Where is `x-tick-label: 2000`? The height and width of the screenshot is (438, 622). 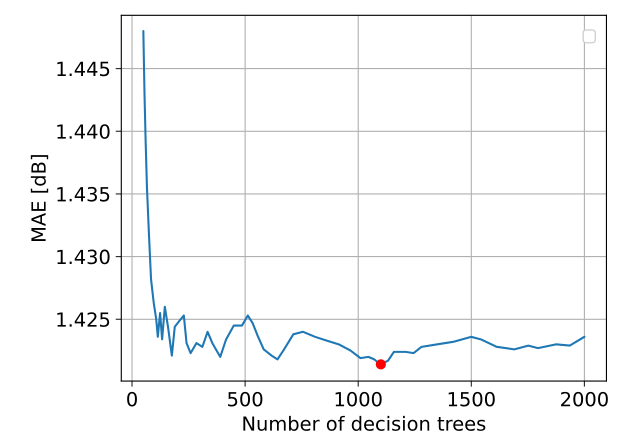
x-tick-label: 2000 is located at coordinates (584, 399).